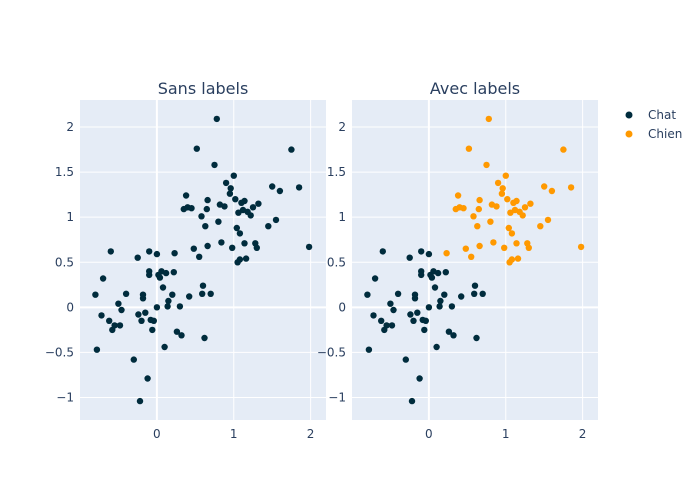 Image resolution: width=700 pixels, height=500 pixels. Describe the element at coordinates (654, 124) in the screenshot. I see `legend: Chat Chien` at that location.